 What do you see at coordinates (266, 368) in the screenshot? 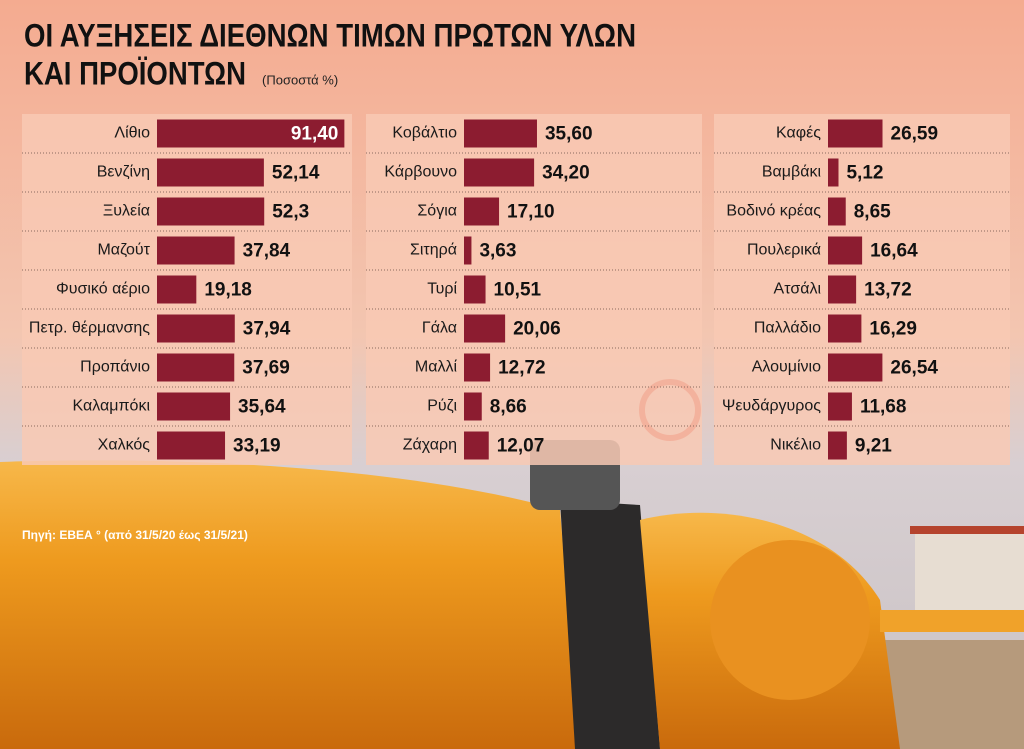
I see `value-label: 37,69` at bounding box center [266, 368].